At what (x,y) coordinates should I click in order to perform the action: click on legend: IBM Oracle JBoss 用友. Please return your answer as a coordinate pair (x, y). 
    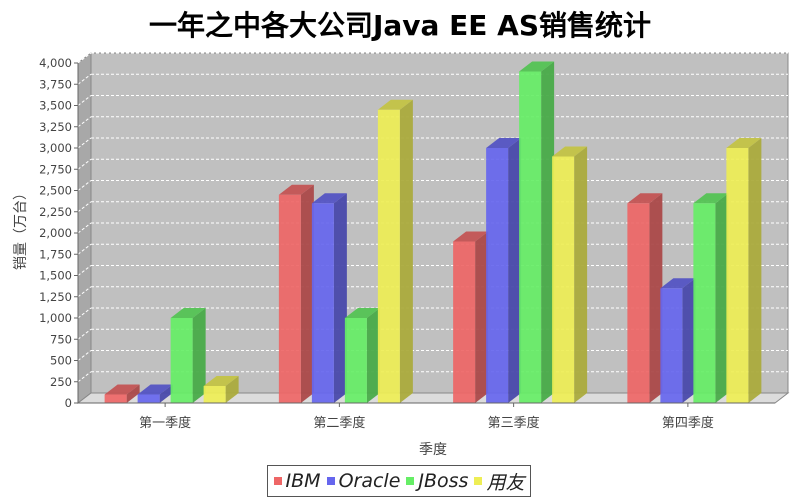
    Looking at the image, I should click on (399, 481).